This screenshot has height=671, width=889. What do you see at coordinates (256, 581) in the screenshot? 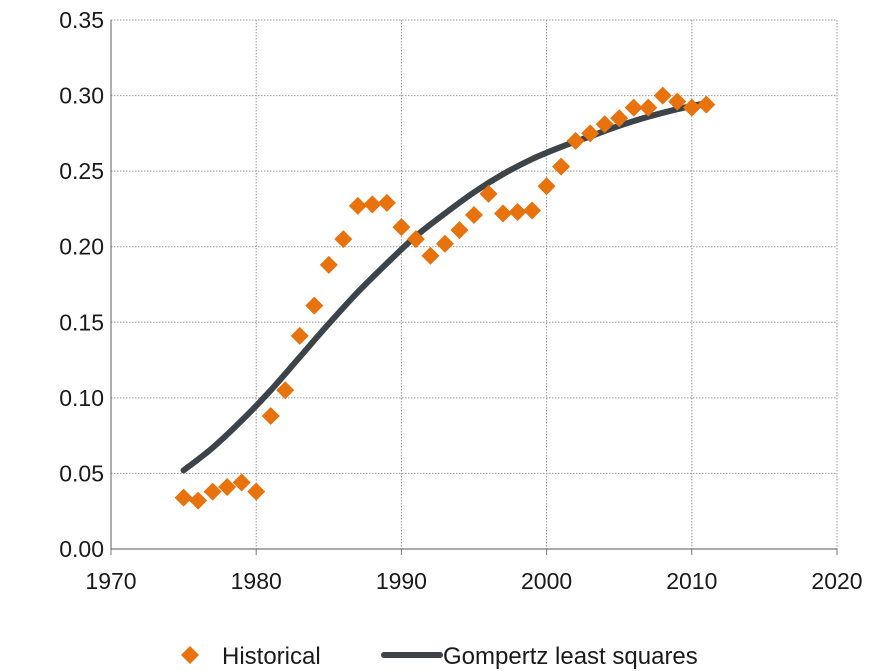
I see `x-tick-label: 1980` at bounding box center [256, 581].